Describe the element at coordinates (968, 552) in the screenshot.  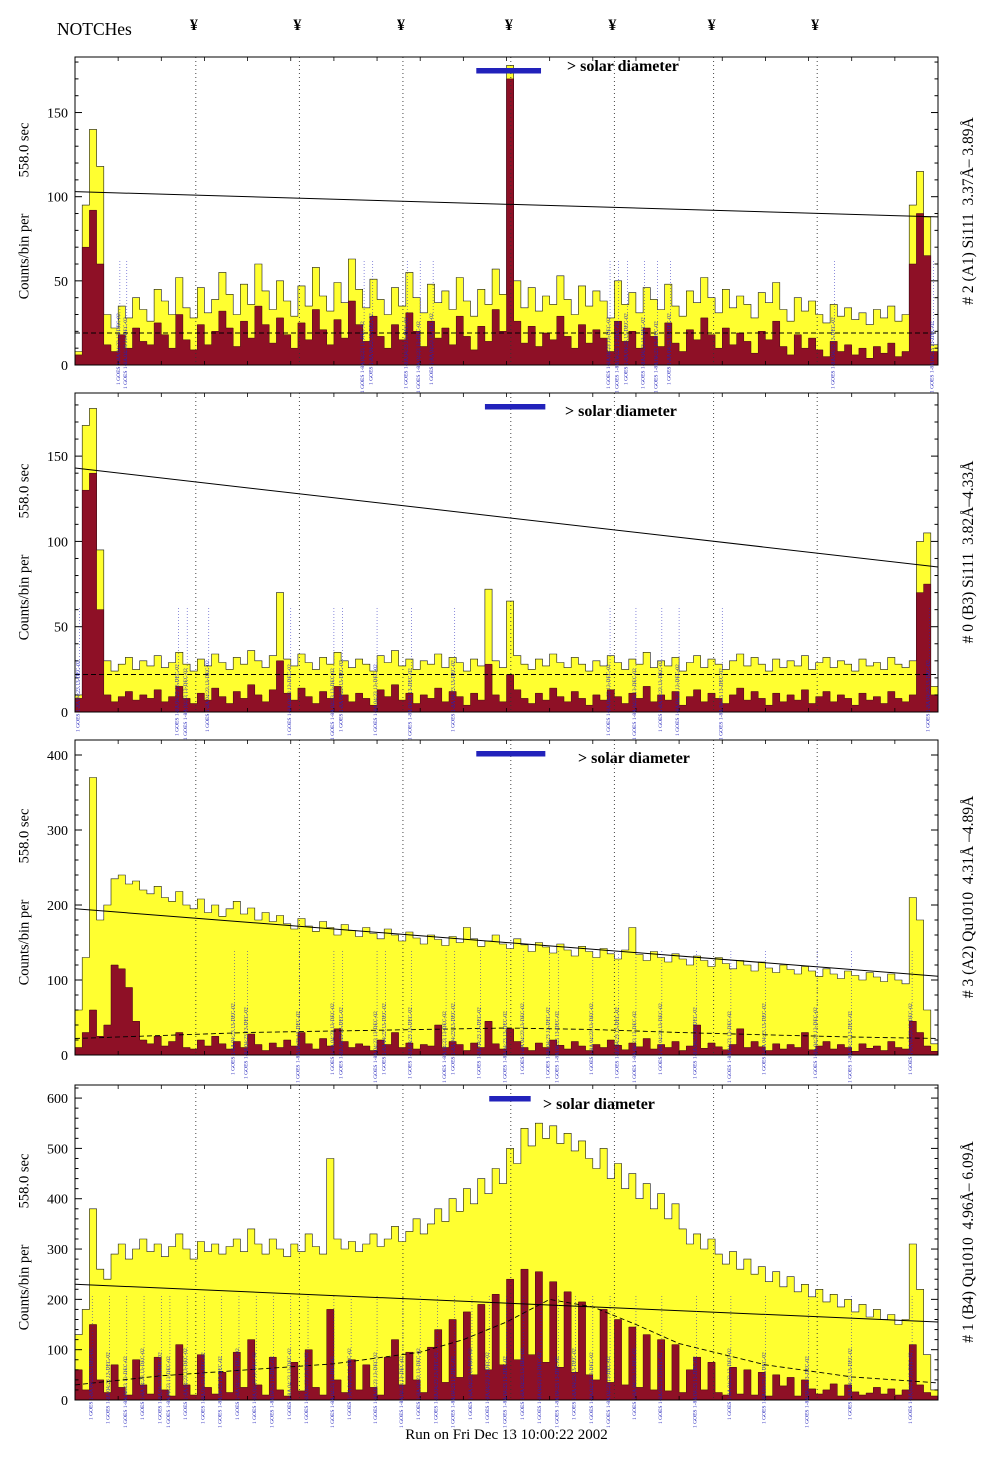
I see `panel-2-right-label: # 0 (B3) Si111 3.82Å–4.33Å` at that location.